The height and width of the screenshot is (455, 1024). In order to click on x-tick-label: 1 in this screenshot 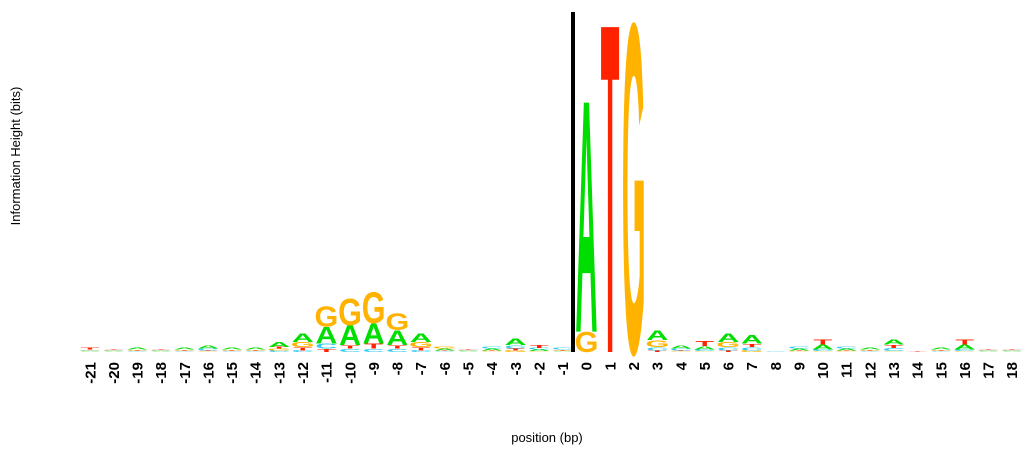, I will do `click(610, 366)`.